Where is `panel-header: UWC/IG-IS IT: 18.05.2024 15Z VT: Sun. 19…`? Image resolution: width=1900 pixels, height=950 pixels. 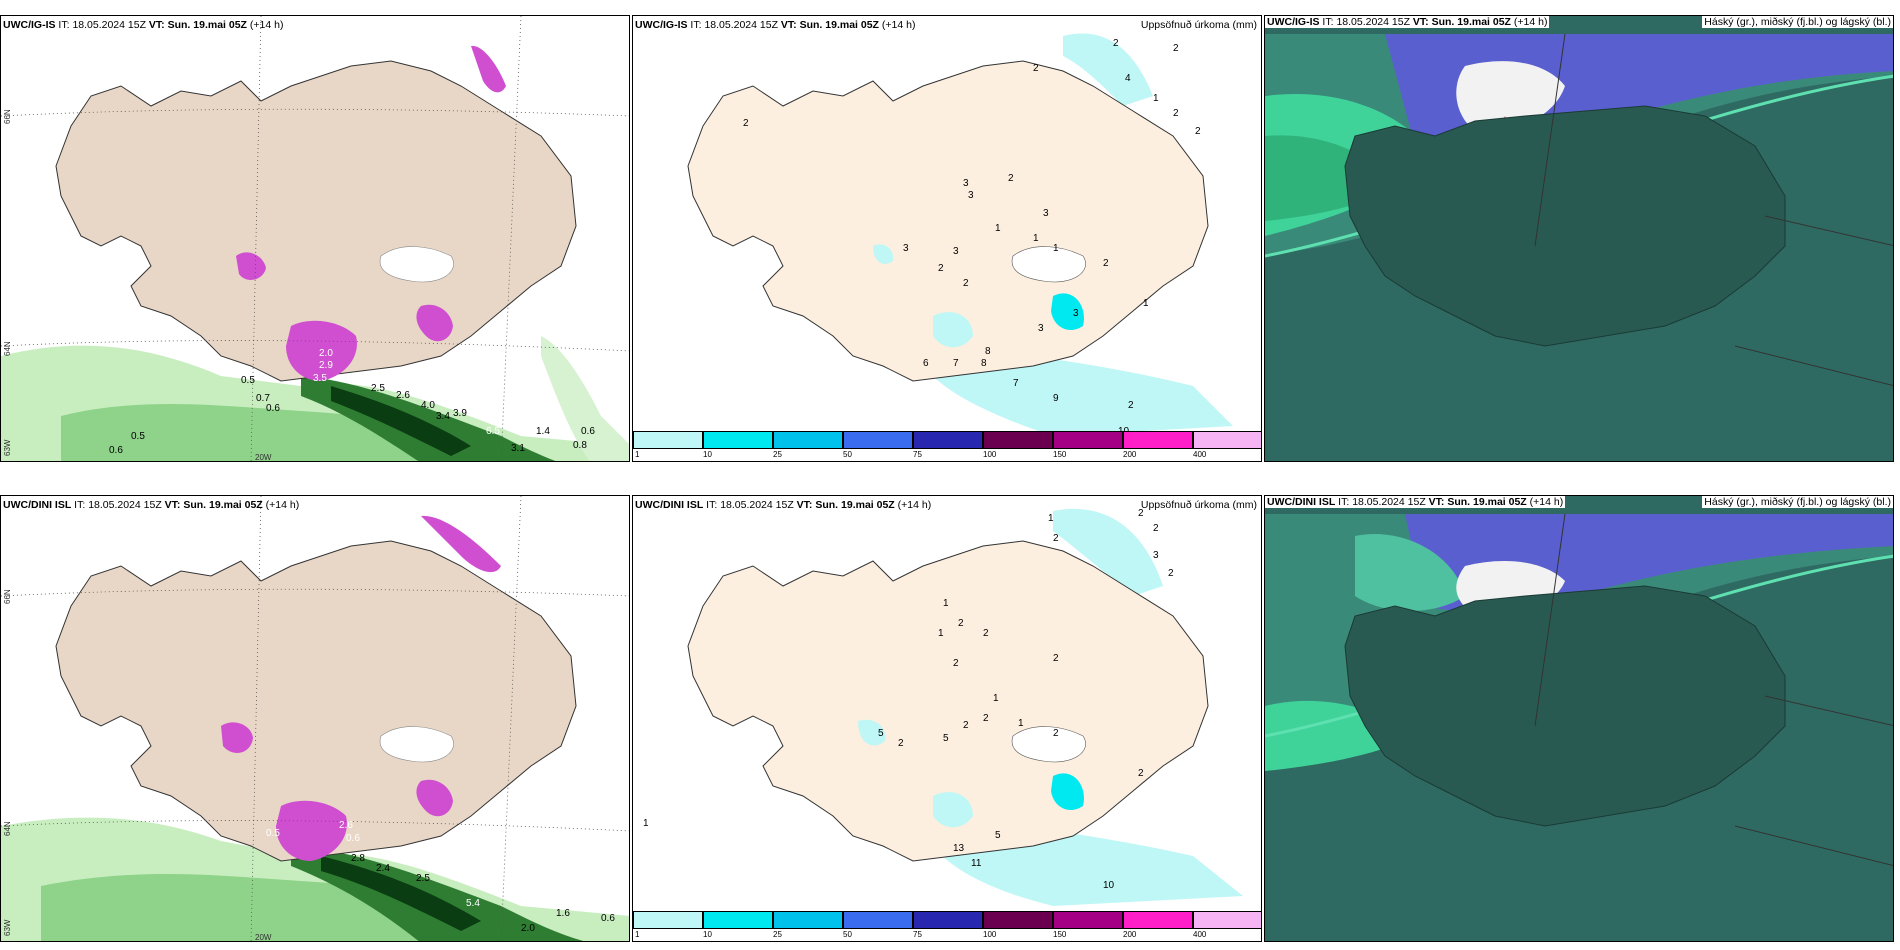 panel-header: UWC/IG-IS IT: 18.05.2024 15Z VT: Sun. 19… is located at coordinates (143, 25).